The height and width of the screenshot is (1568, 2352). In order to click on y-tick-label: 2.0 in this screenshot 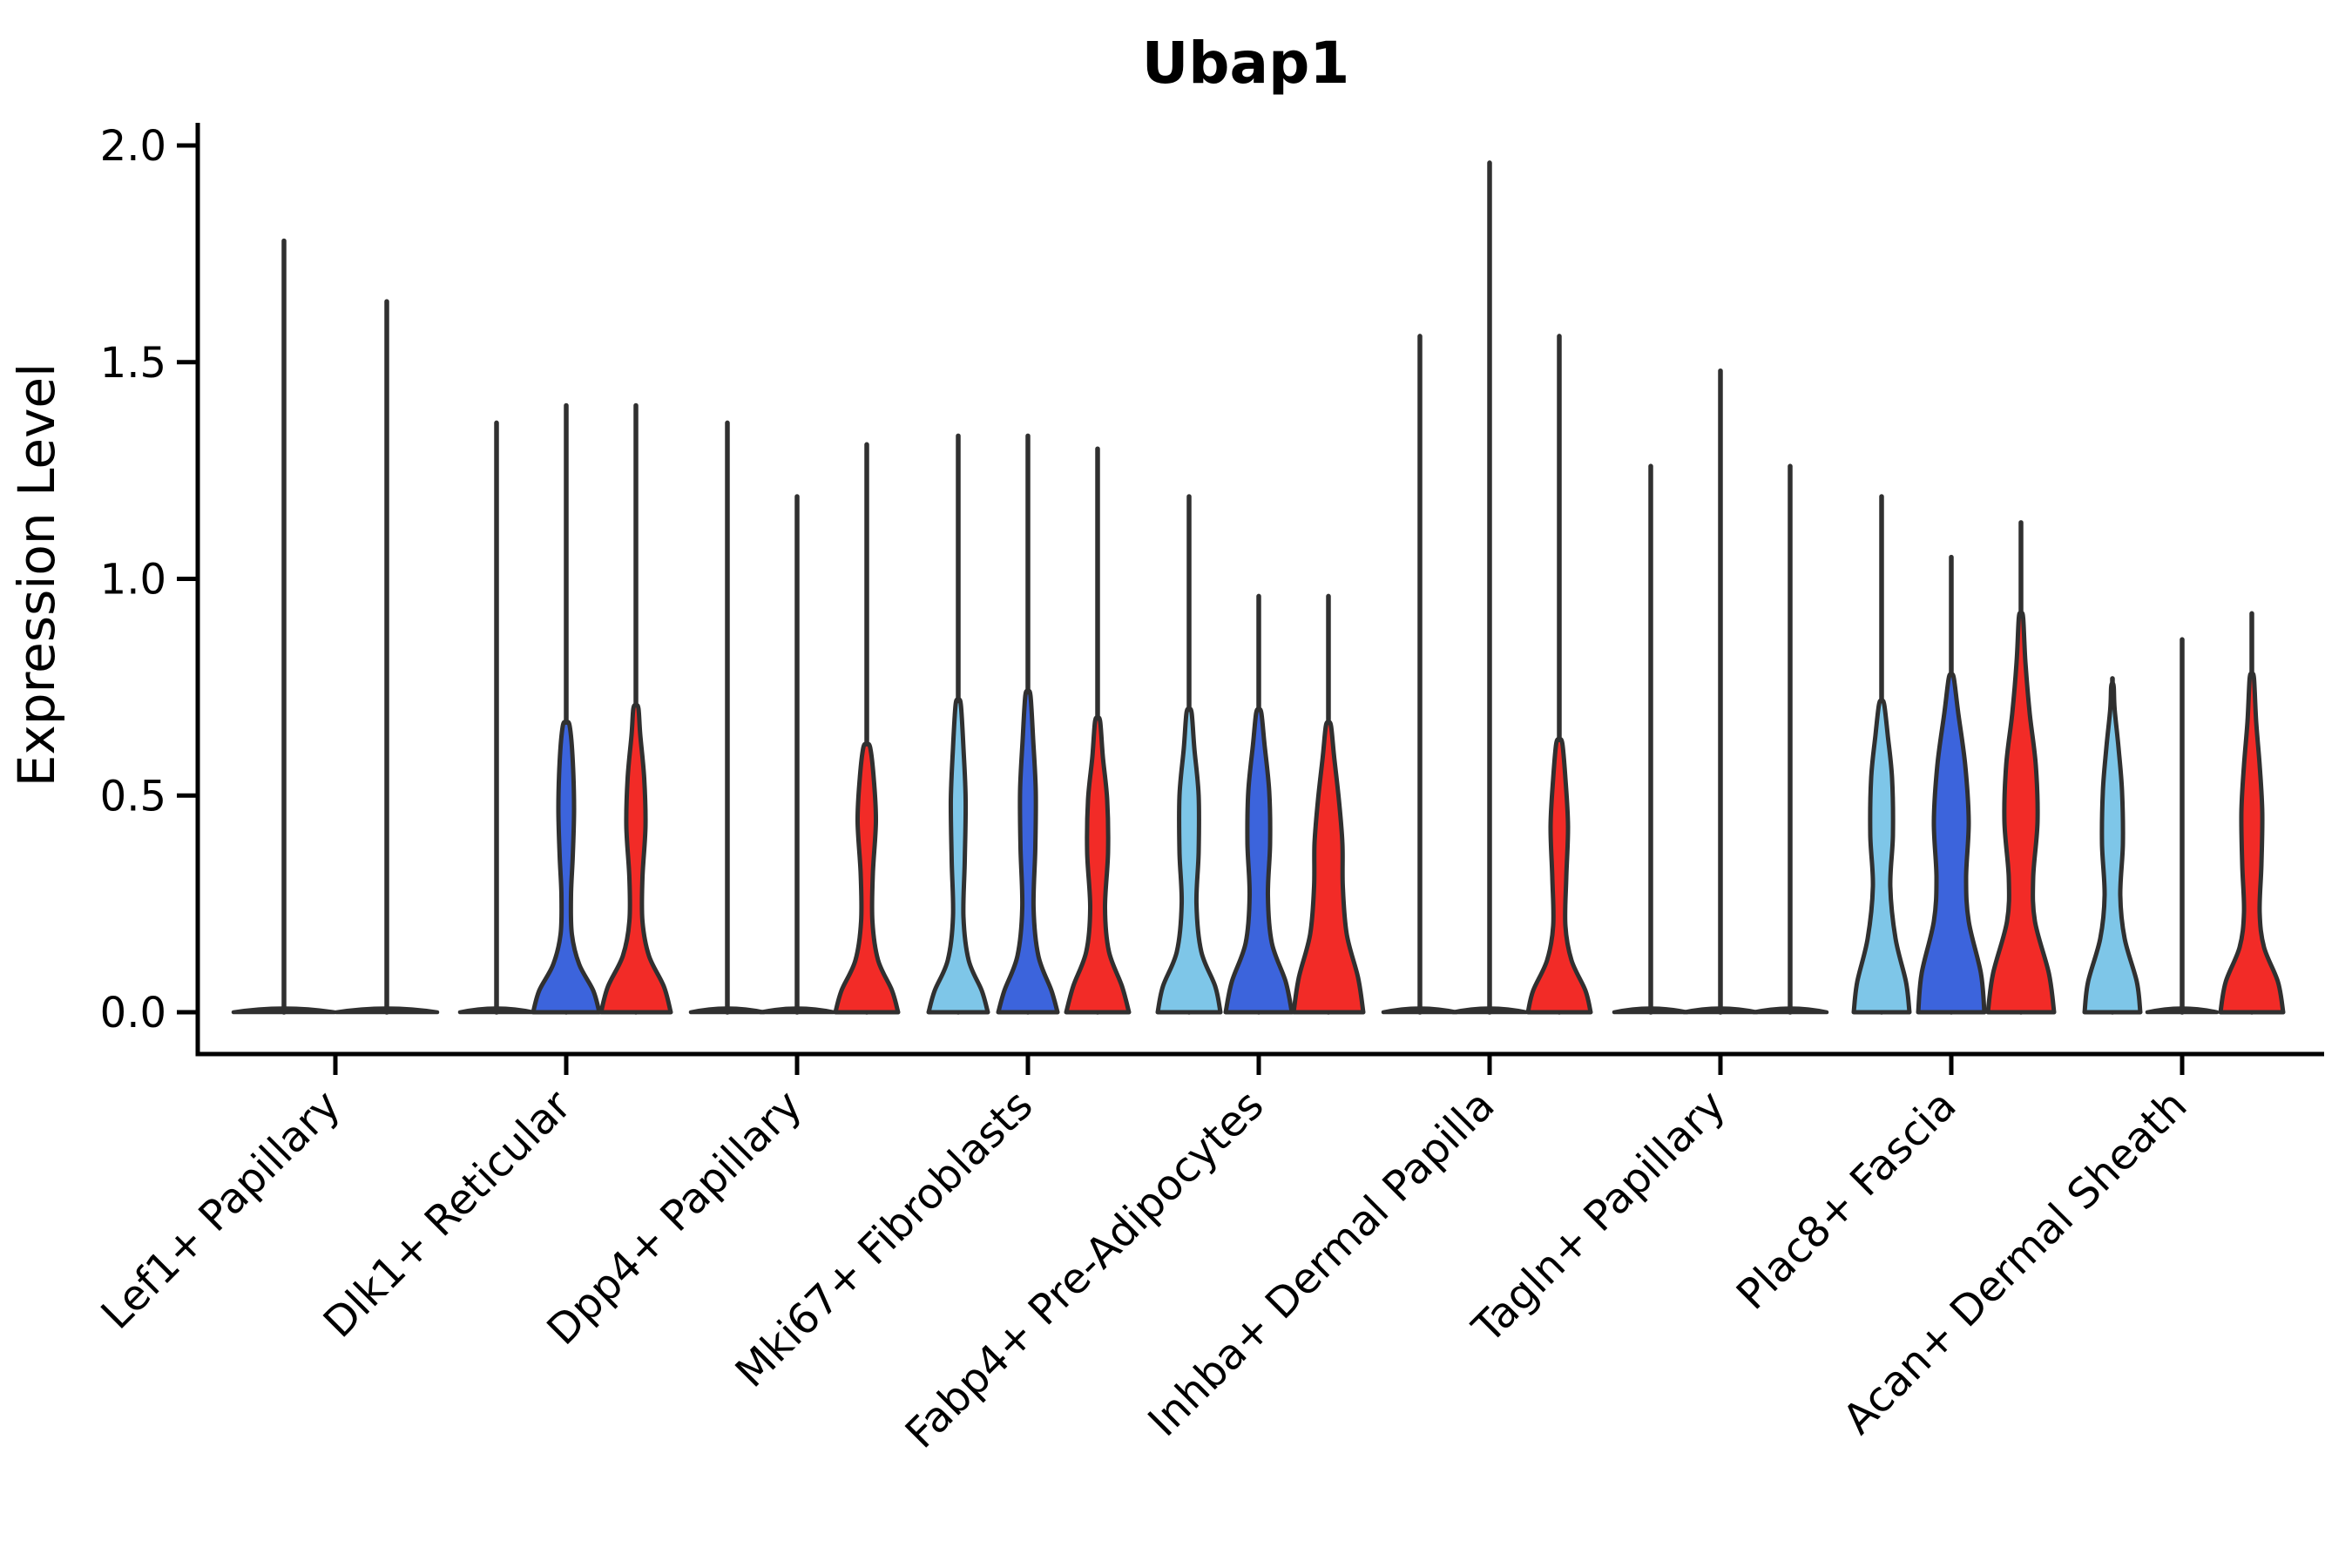, I will do `click(133, 146)`.